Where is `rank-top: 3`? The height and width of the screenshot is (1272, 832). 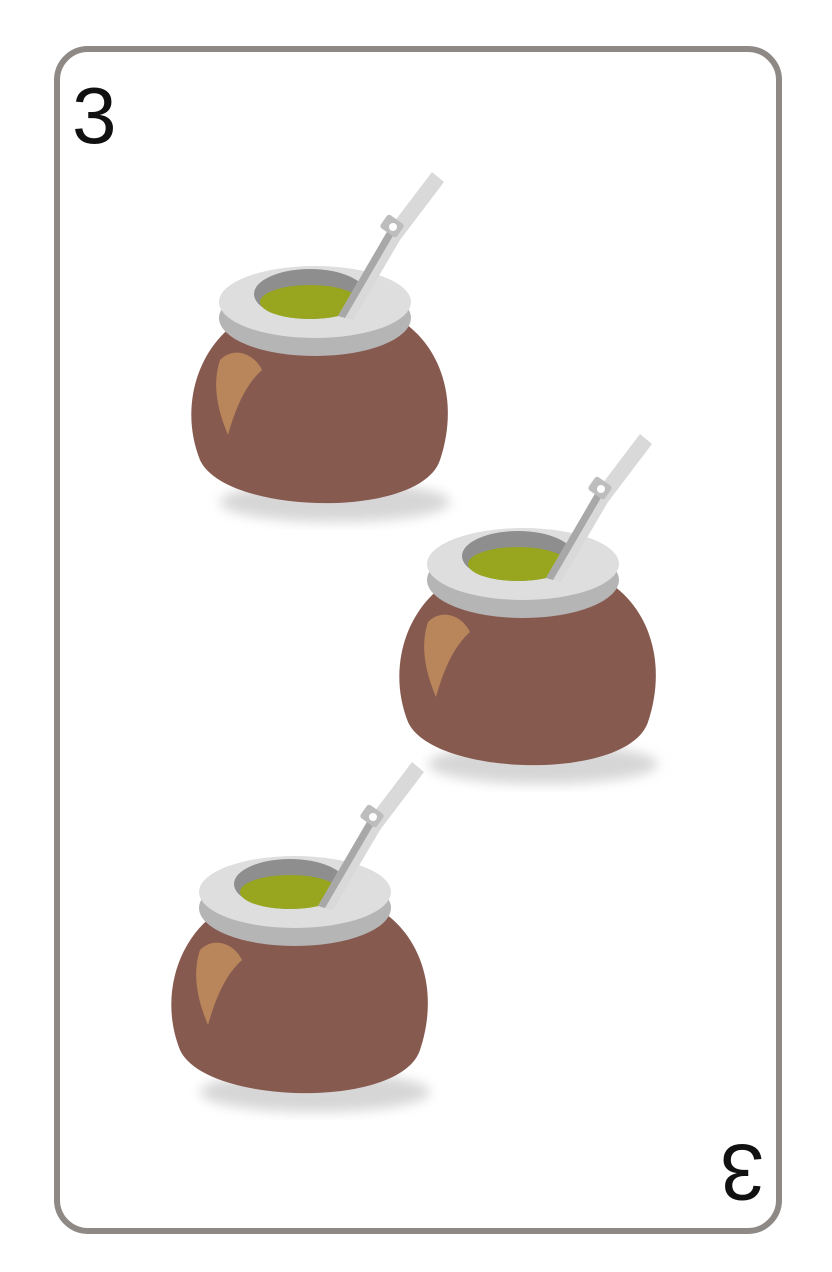
rank-top: 3 is located at coordinates (94, 115).